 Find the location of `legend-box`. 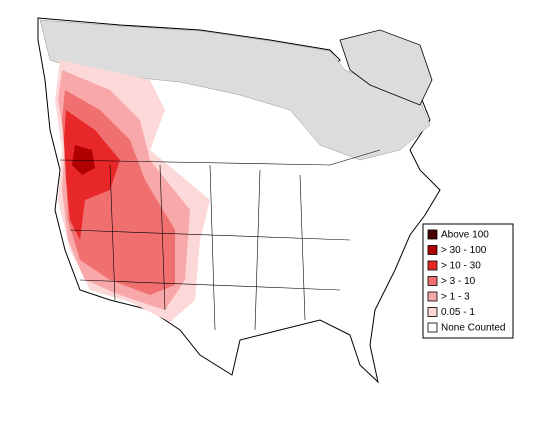

legend-box is located at coordinates (468, 281).